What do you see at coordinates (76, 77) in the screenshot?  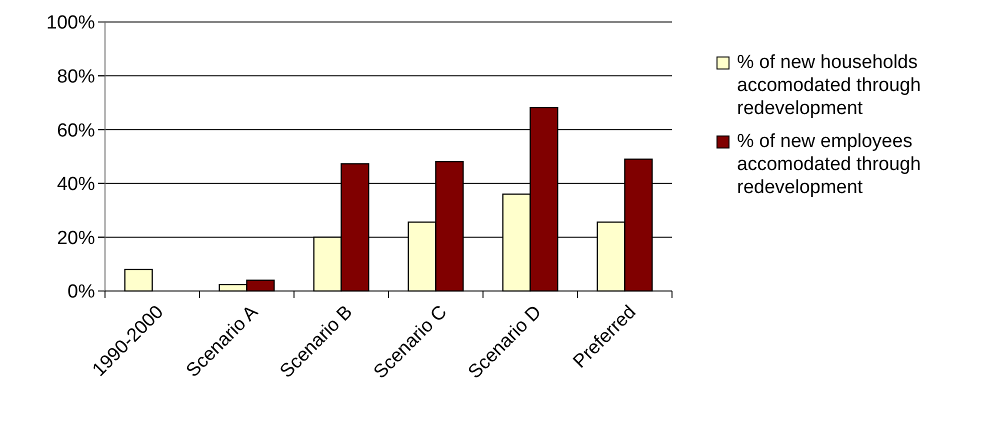 I see `y-tick-label: 80%` at bounding box center [76, 77].